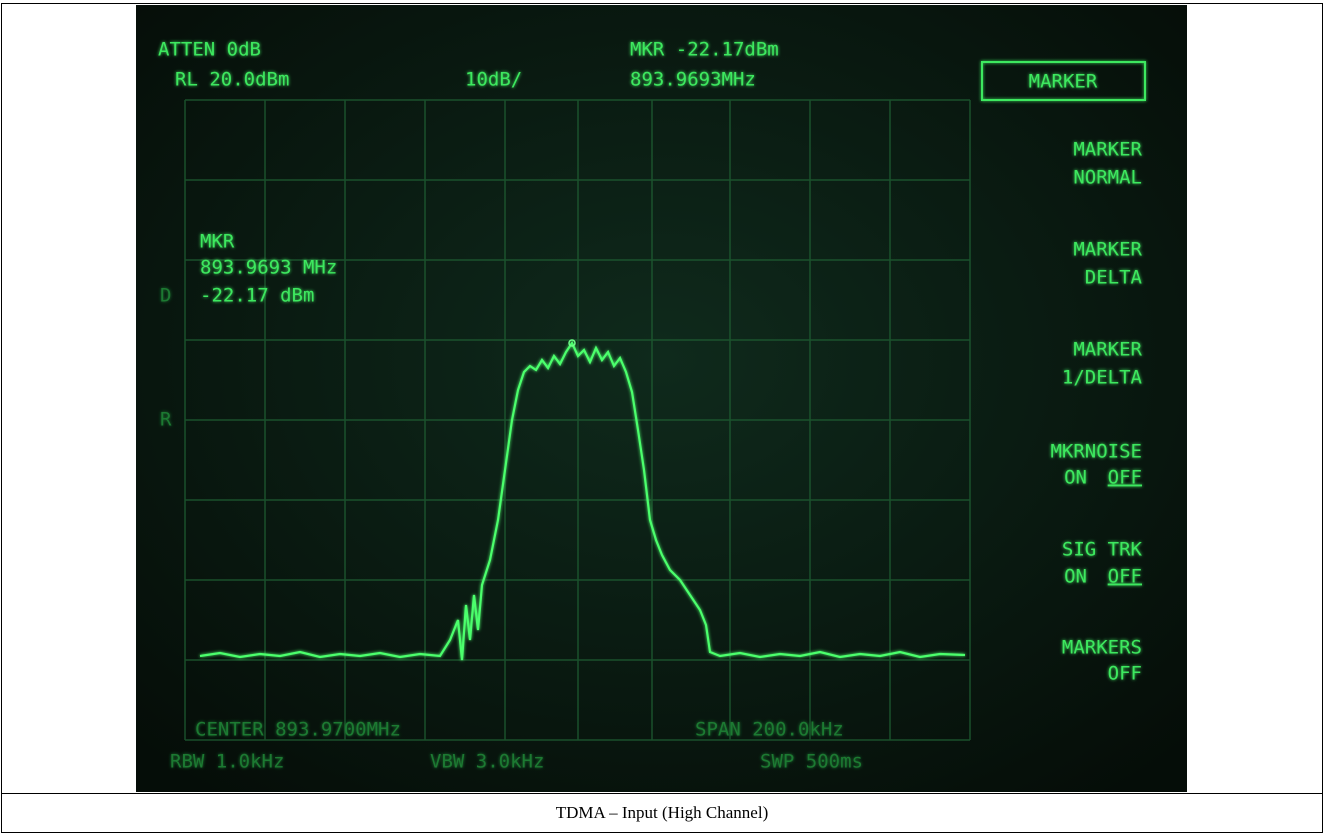 The height and width of the screenshot is (835, 1326). Describe the element at coordinates (693, 80) in the screenshot. I see `marker-freq: 893.9693MHz` at that location.